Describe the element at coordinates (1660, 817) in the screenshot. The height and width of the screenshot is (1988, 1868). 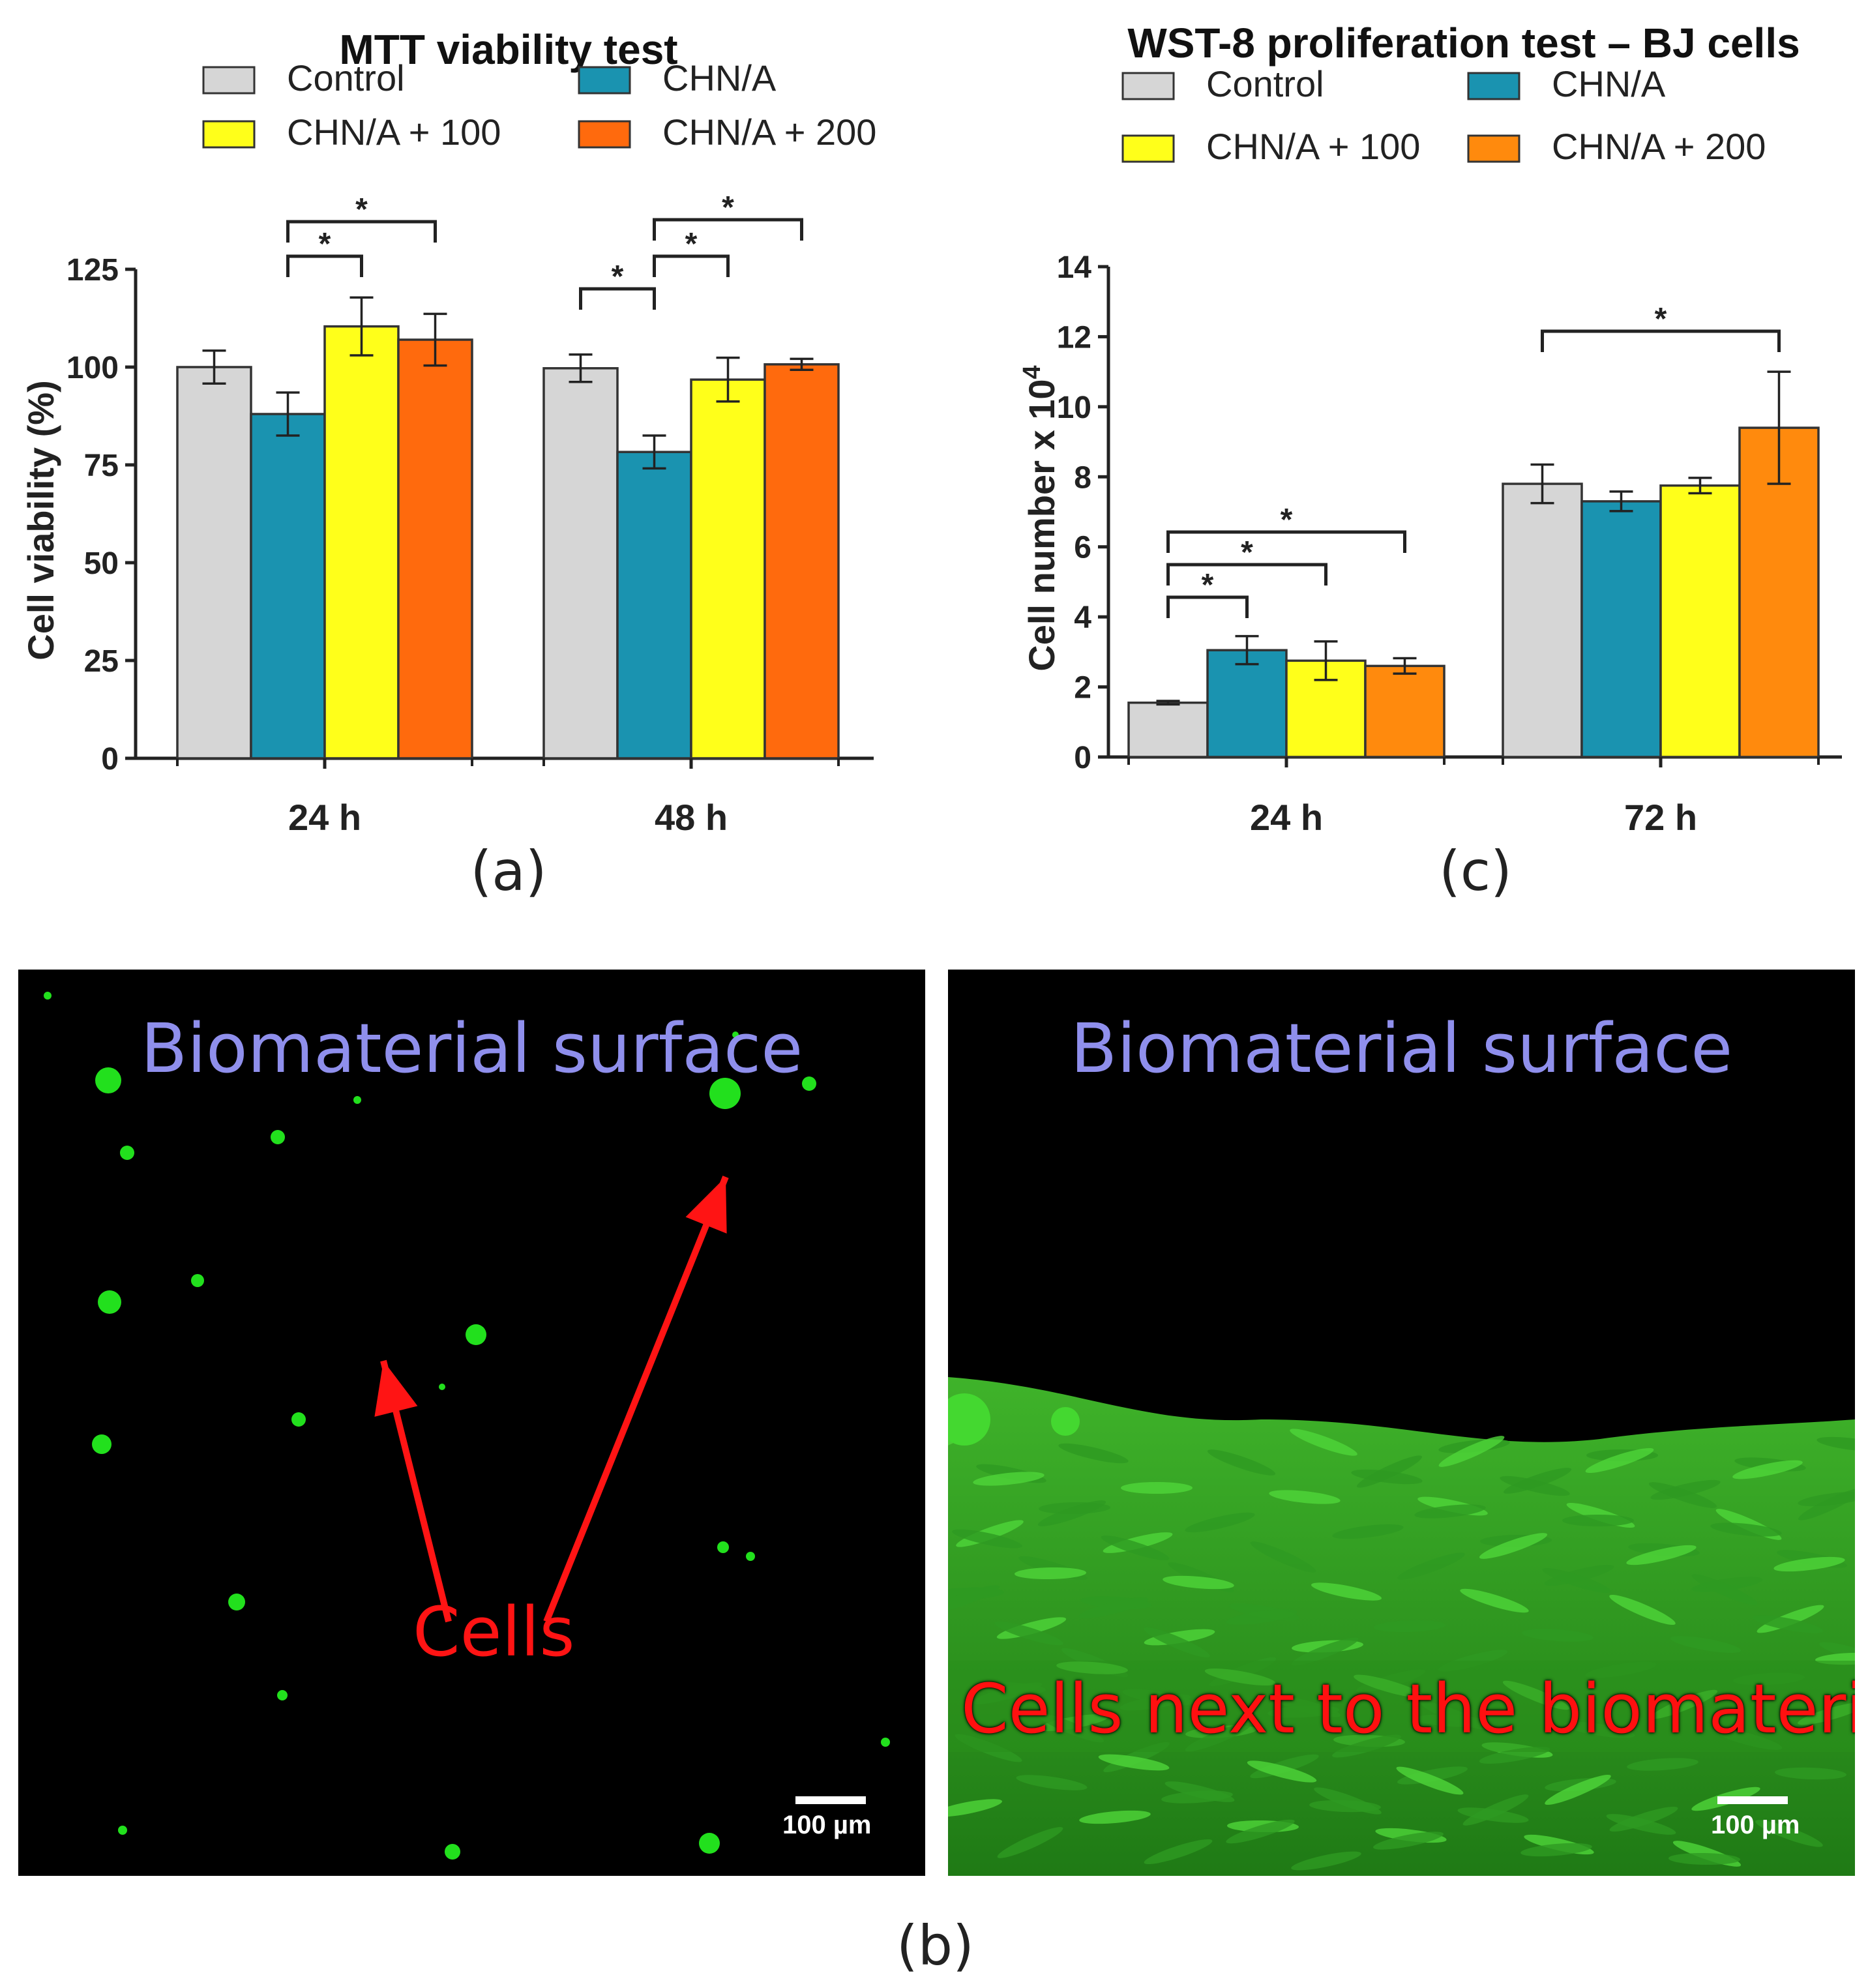
I see `x-category-label: 72 h` at that location.